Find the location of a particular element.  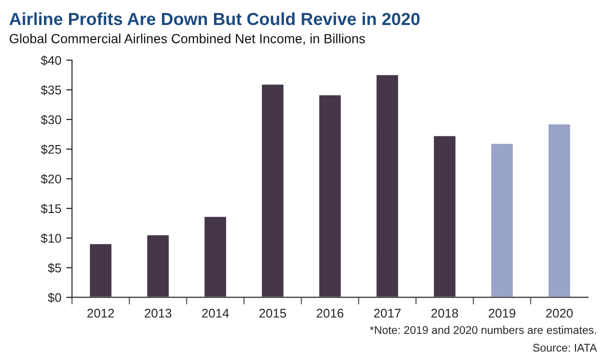

y-tick-label: $30 is located at coordinates (51, 119).